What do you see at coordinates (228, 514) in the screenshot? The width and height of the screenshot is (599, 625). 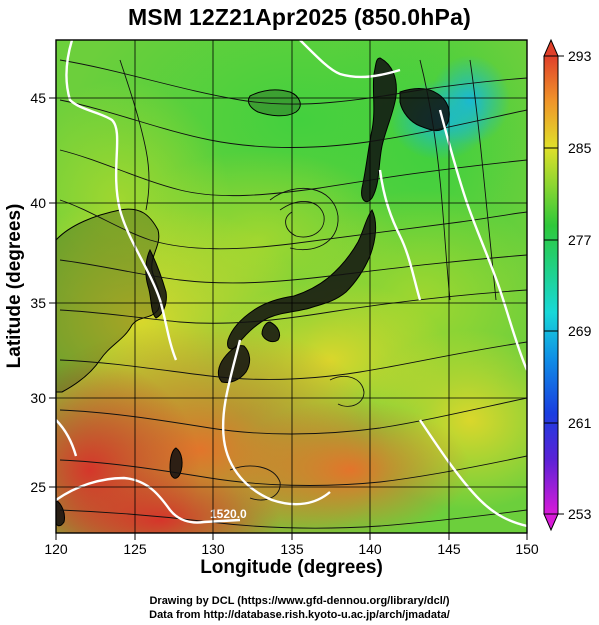 I see `contour-label: 1520.0` at bounding box center [228, 514].